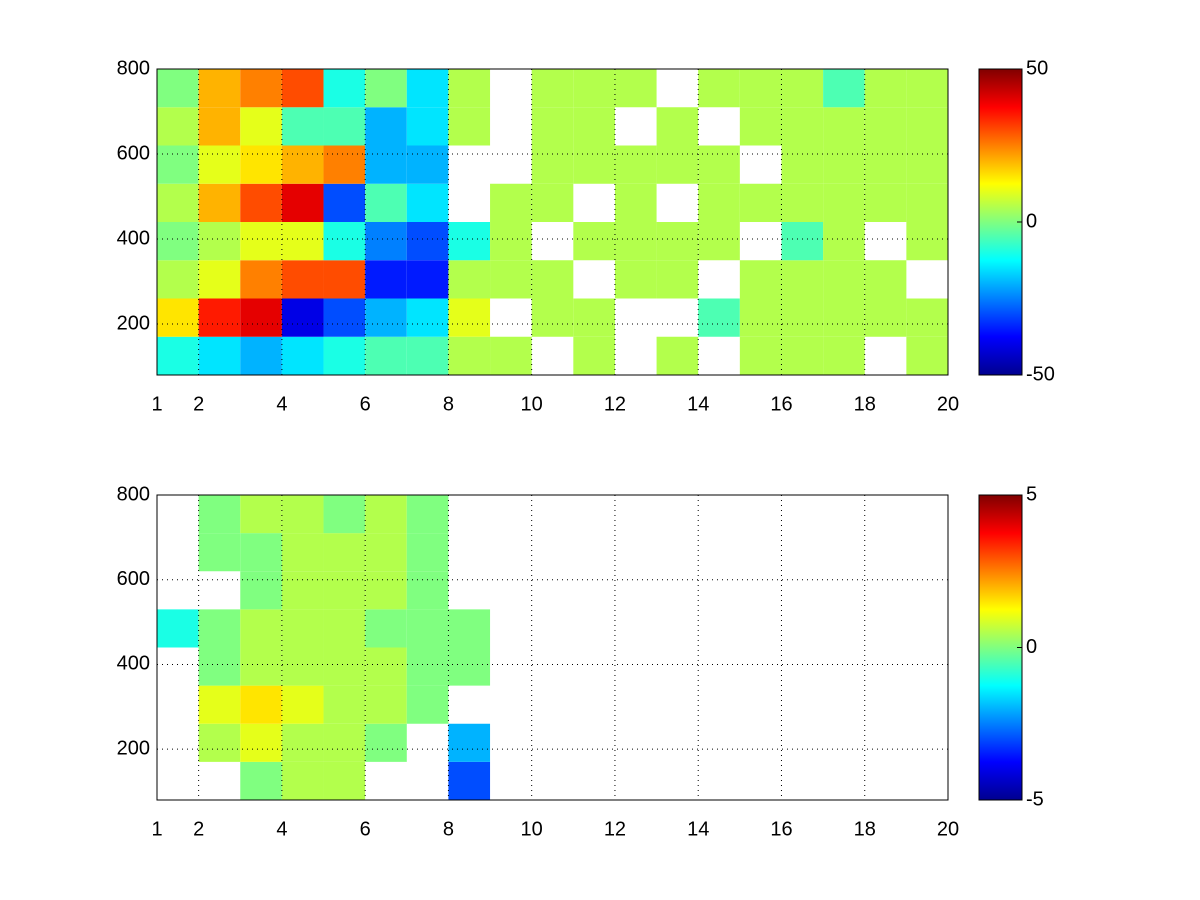 This screenshot has height=900, width=1200. I want to click on x-tick-label: 14, so click(698, 829).